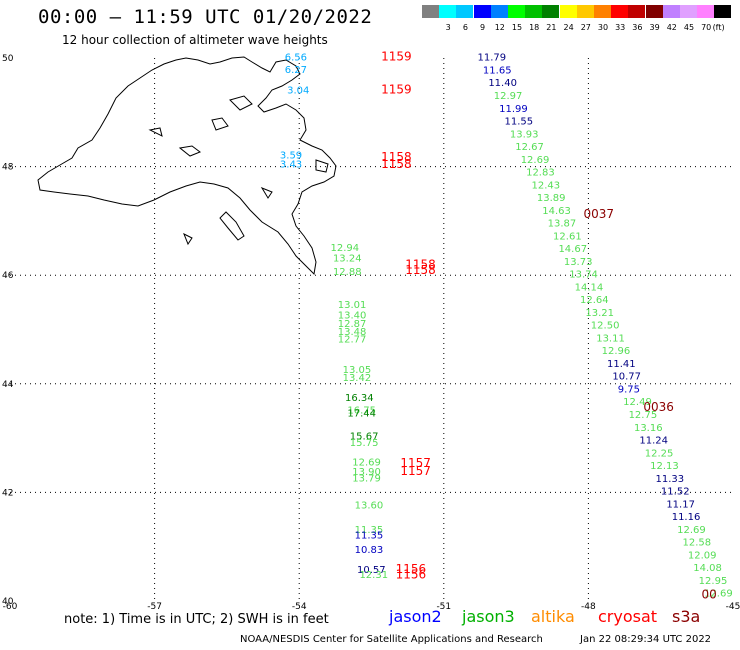 The height and width of the screenshot is (650, 740). What do you see at coordinates (658, 407) in the screenshot?
I see `pass-time-label: 0036` at bounding box center [658, 407].